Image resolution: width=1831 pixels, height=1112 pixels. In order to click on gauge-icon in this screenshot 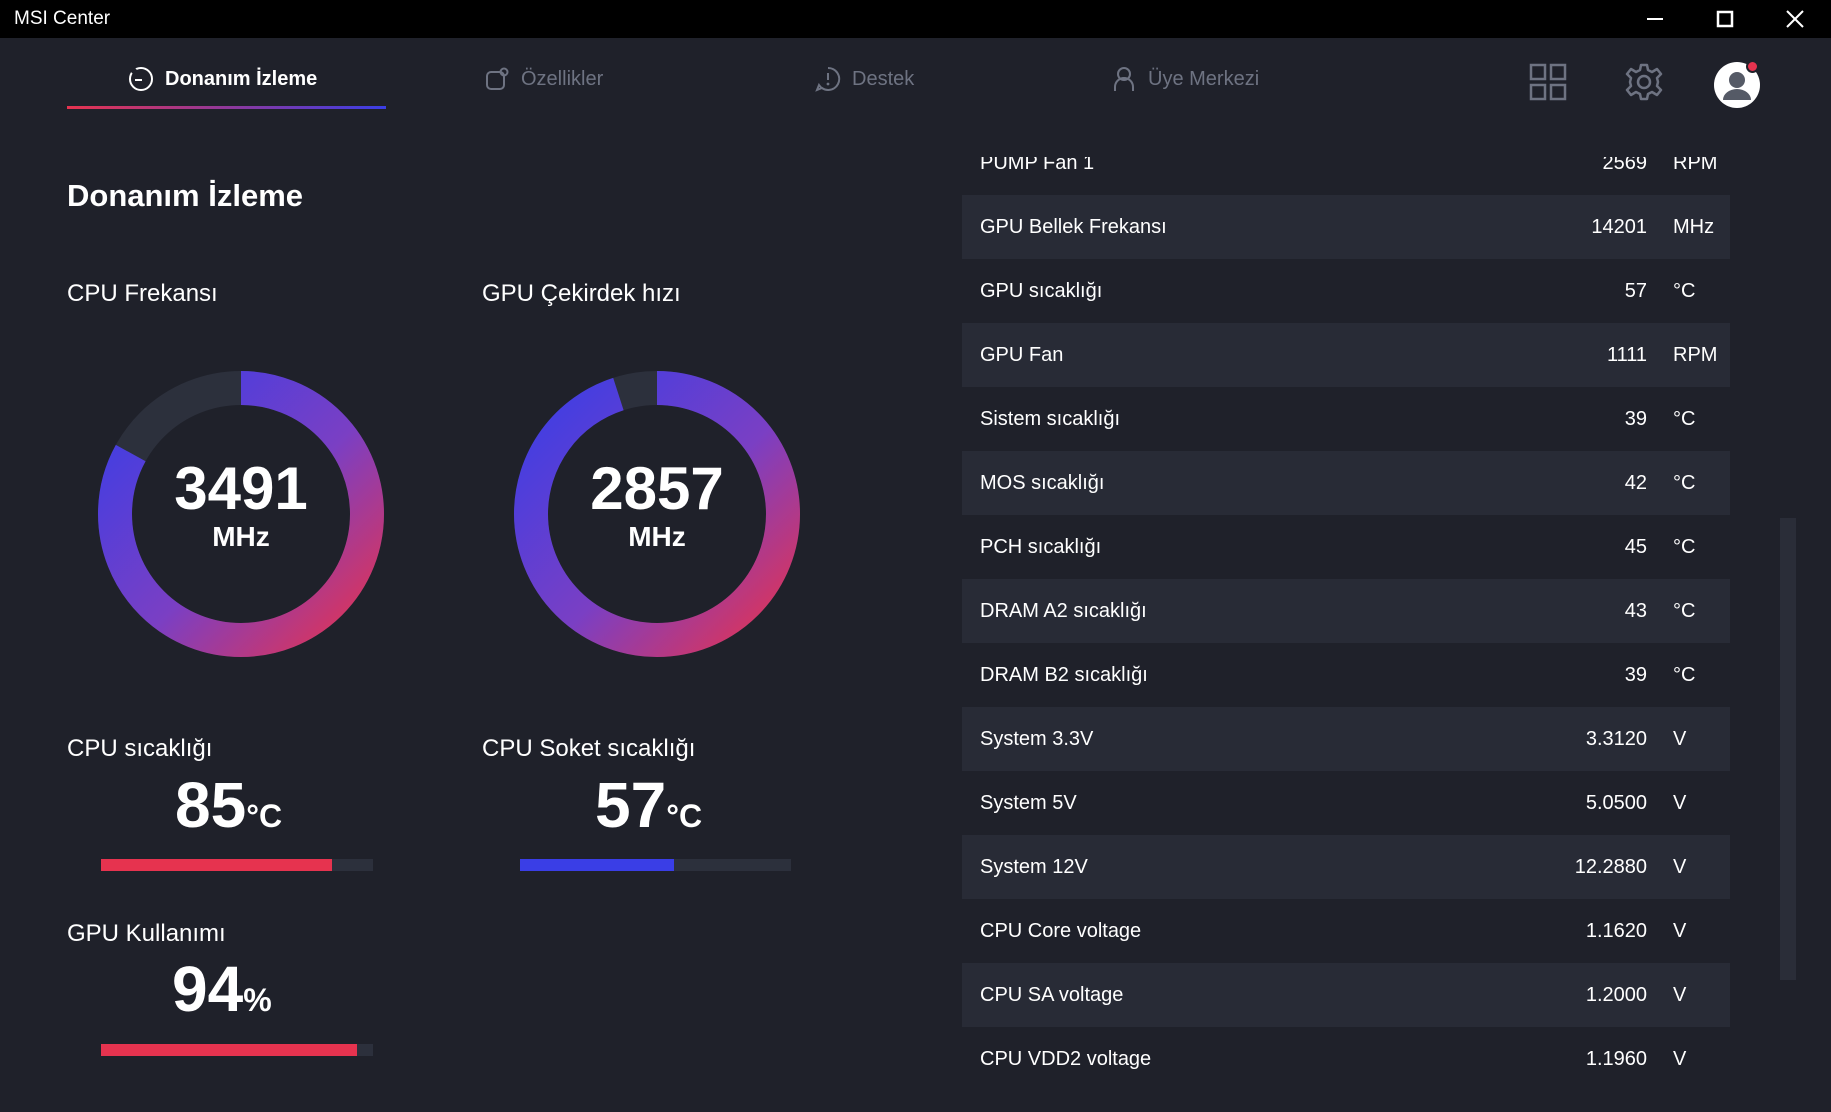, I will do `click(141, 79)`.